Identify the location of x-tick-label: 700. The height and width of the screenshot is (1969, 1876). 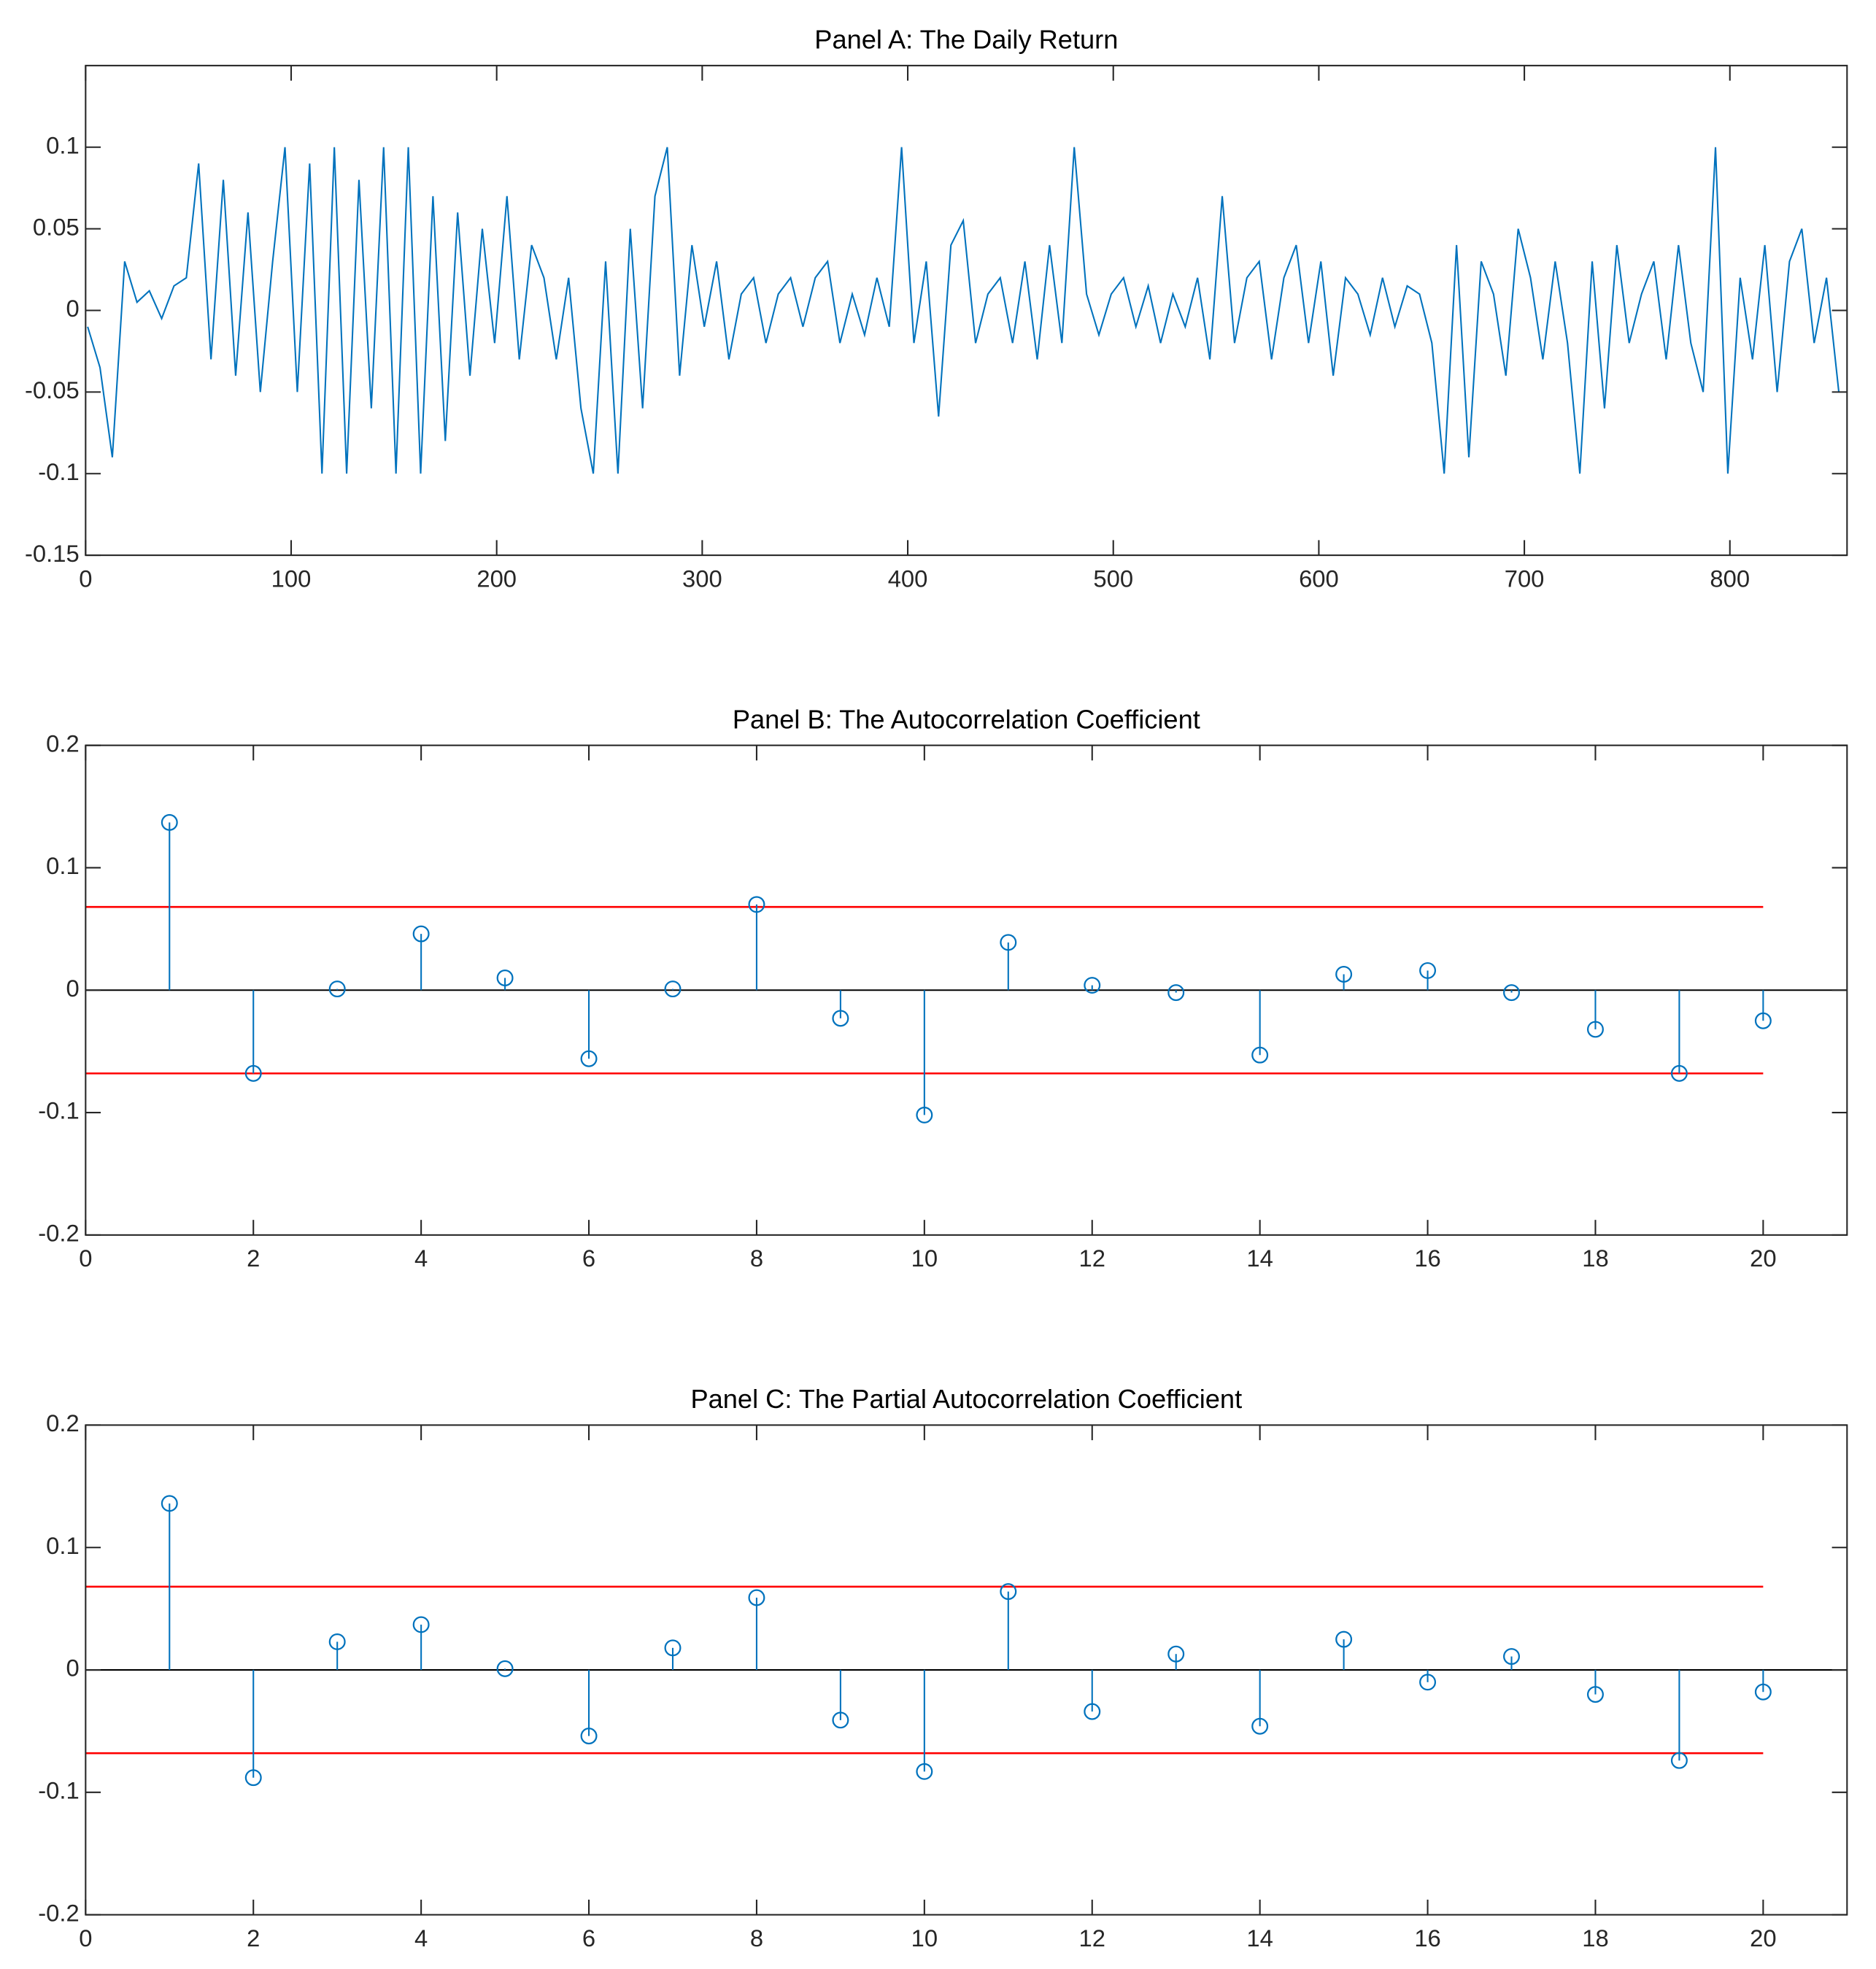
(1525, 578).